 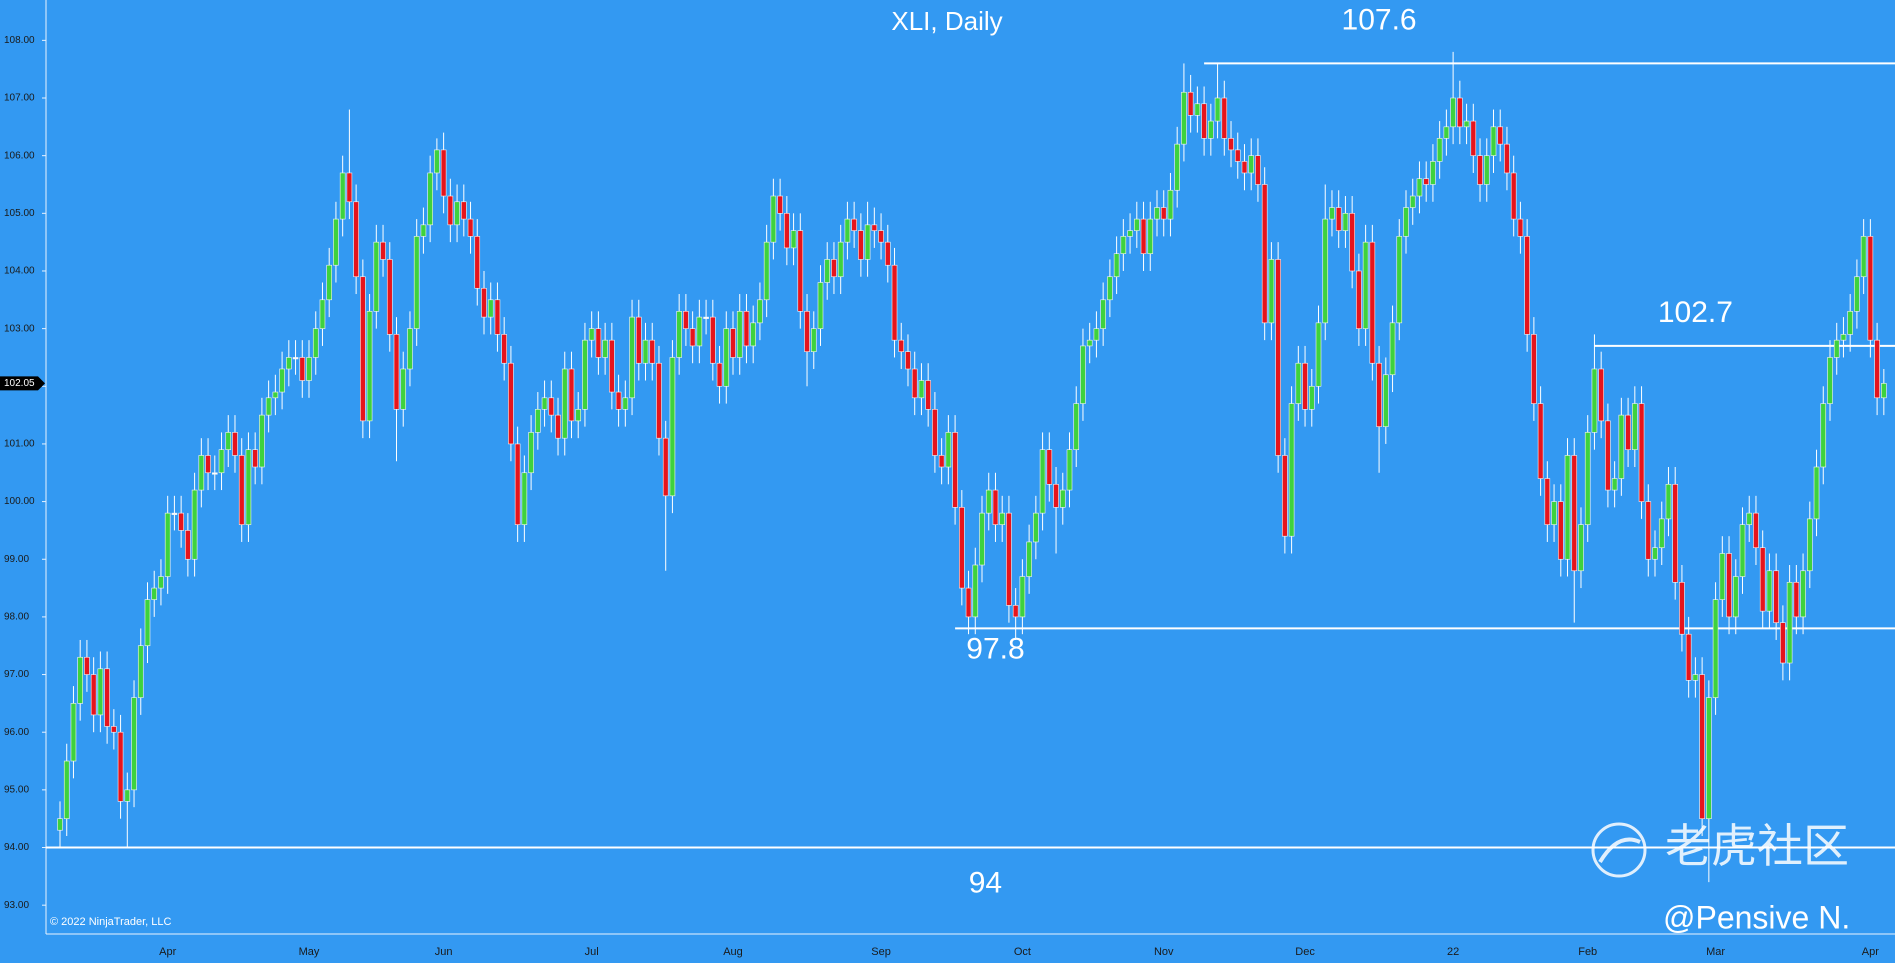 What do you see at coordinates (1379, 19) in the screenshot?
I see `level-label: 107.6` at bounding box center [1379, 19].